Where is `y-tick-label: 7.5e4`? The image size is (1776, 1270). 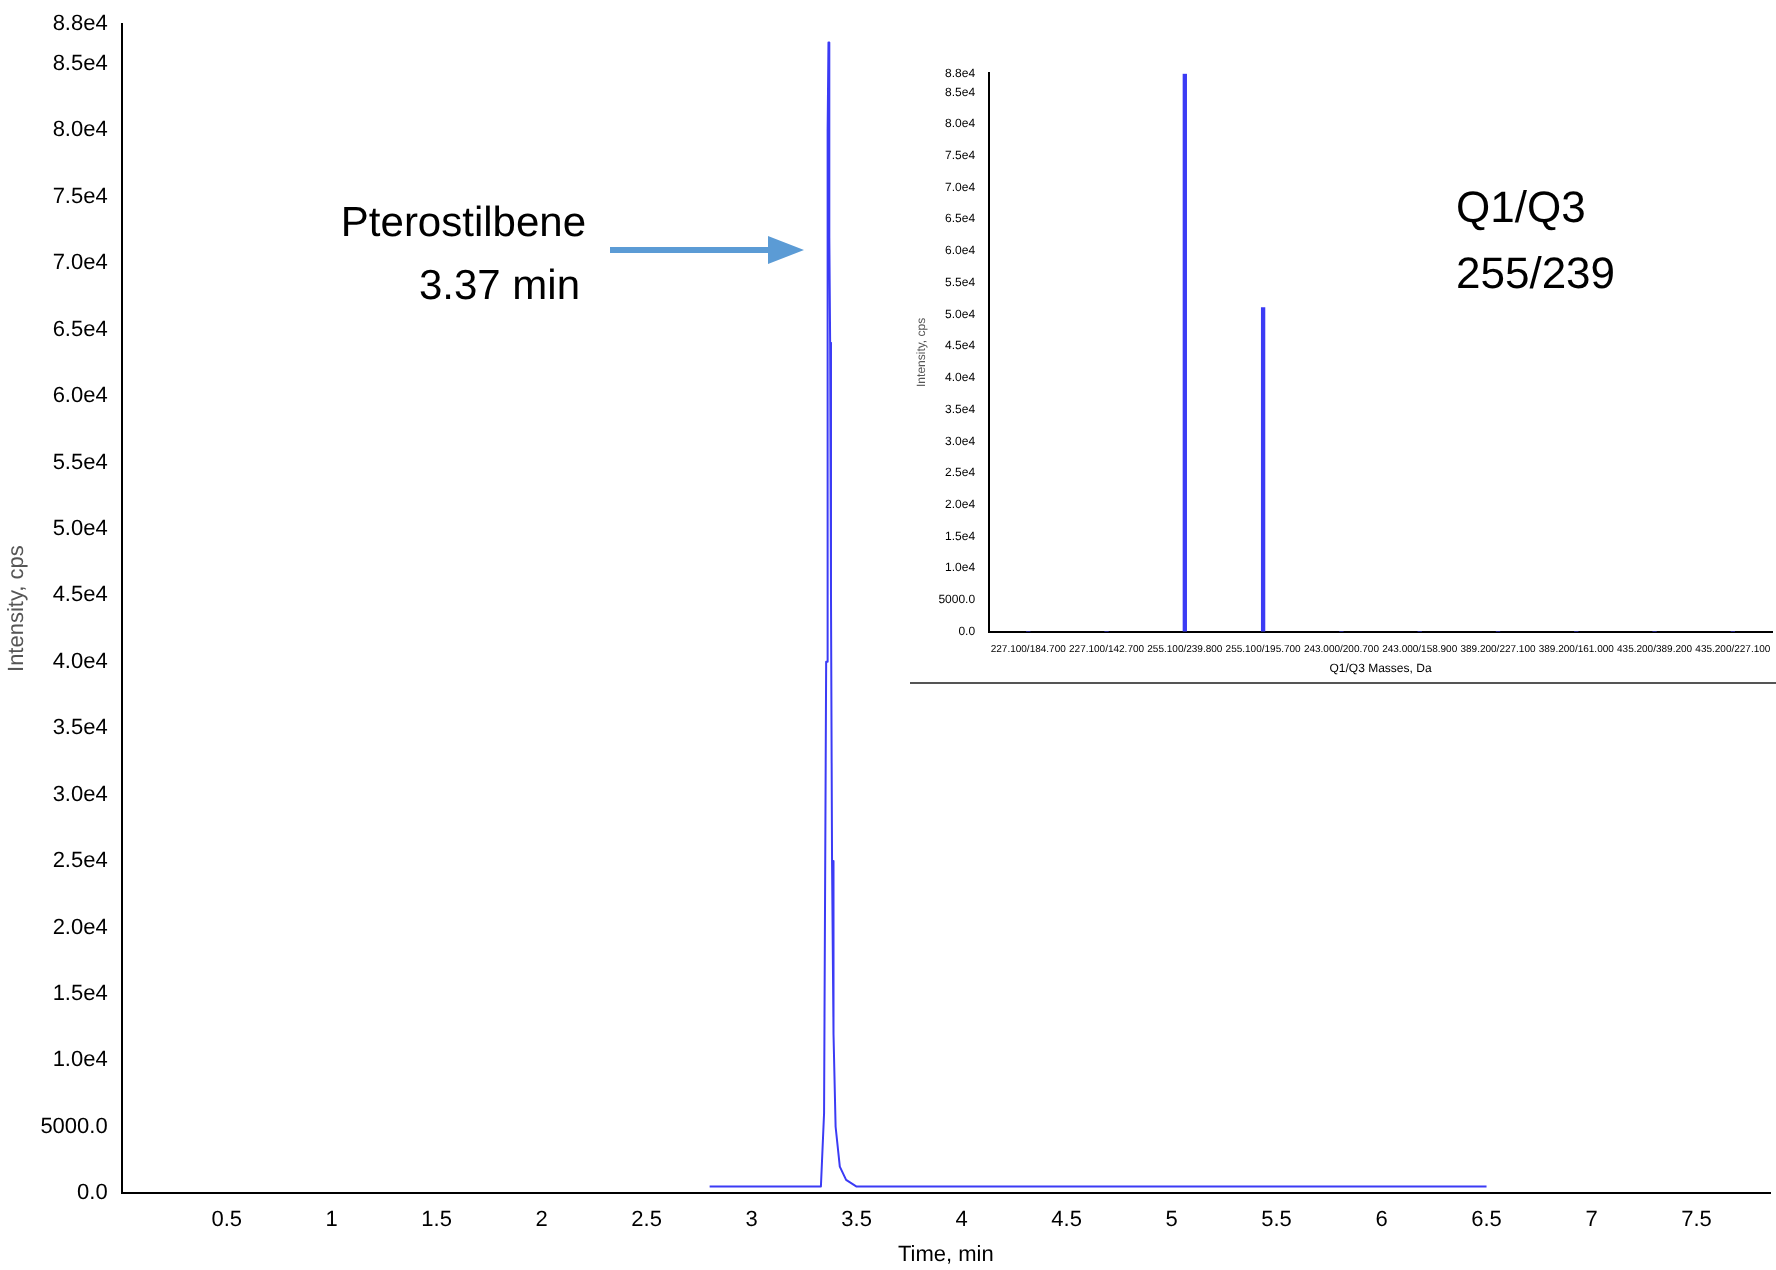
y-tick-label: 7.5e4 is located at coordinates (80, 196).